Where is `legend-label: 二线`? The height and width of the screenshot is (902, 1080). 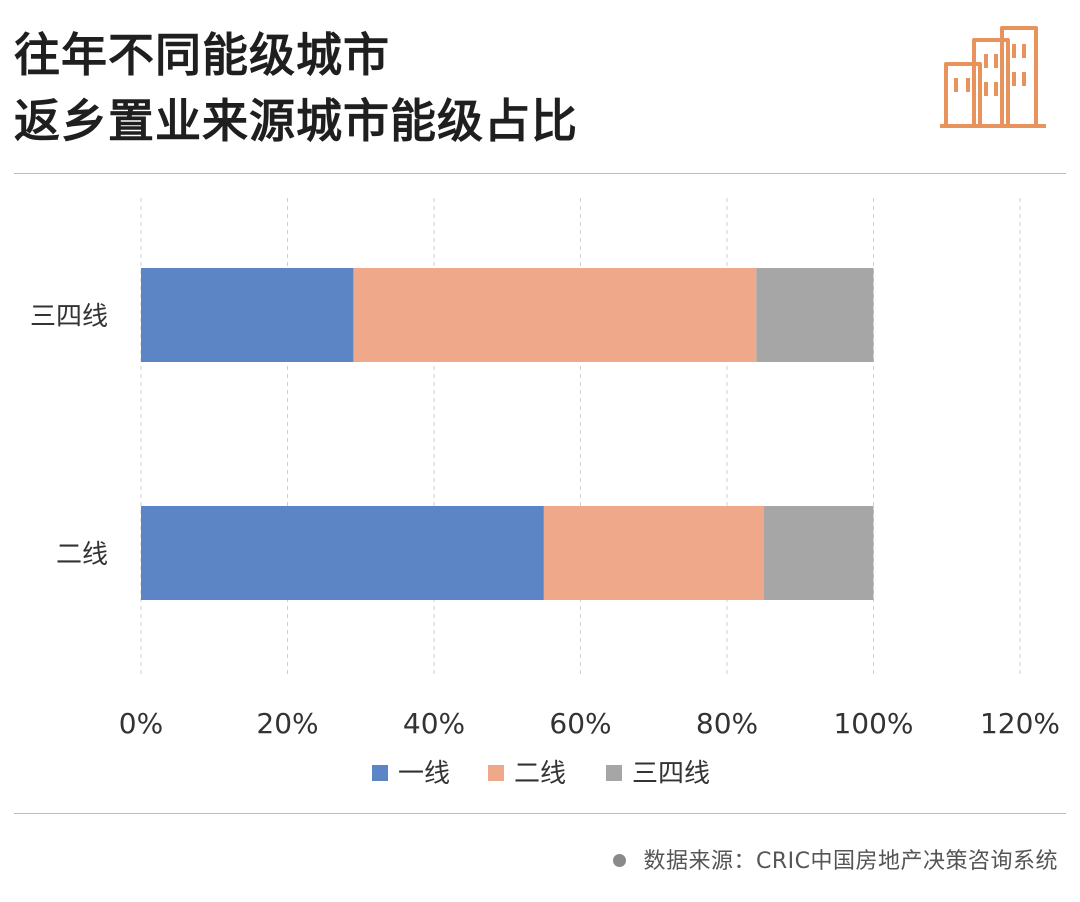
legend-label: 二线 is located at coordinates (540, 774).